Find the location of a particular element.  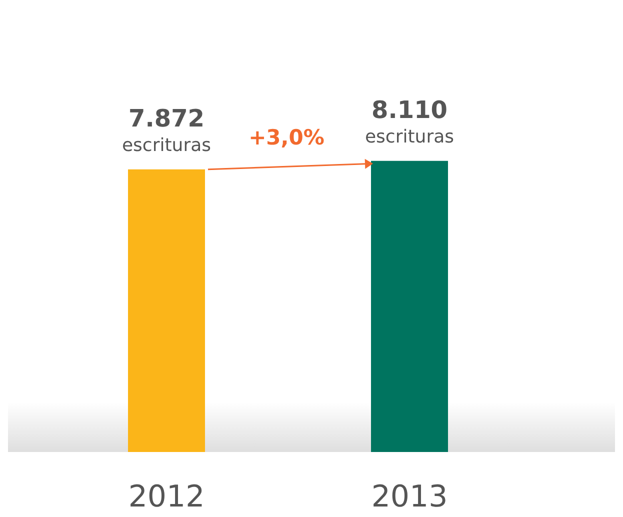

data-label: 7.872 escrituras is located at coordinates (167, 130).